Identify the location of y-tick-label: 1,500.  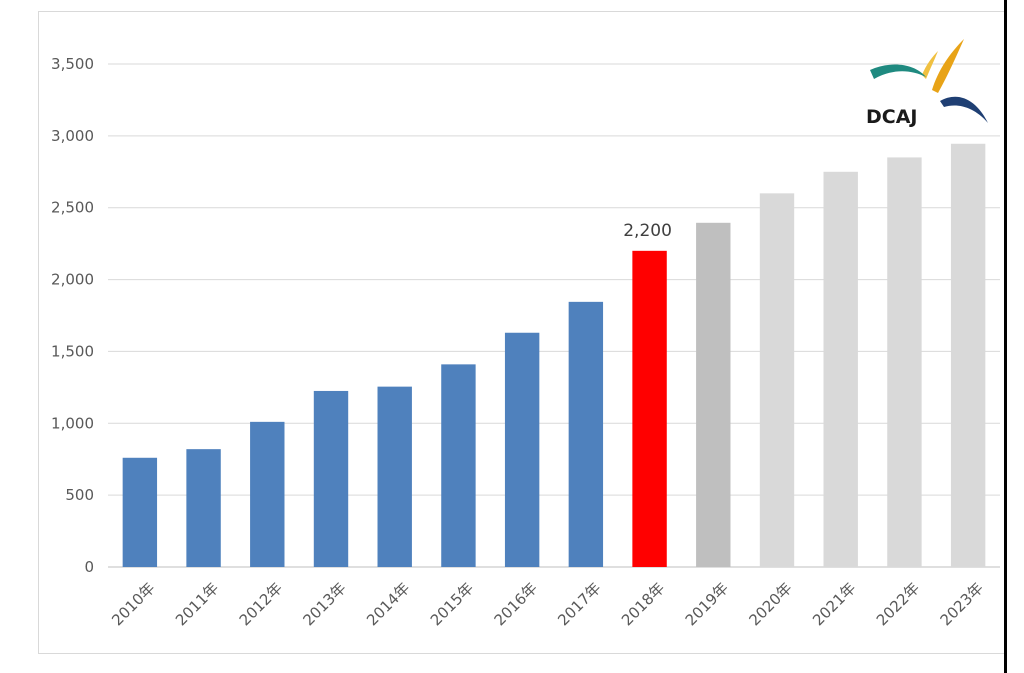
(72, 351).